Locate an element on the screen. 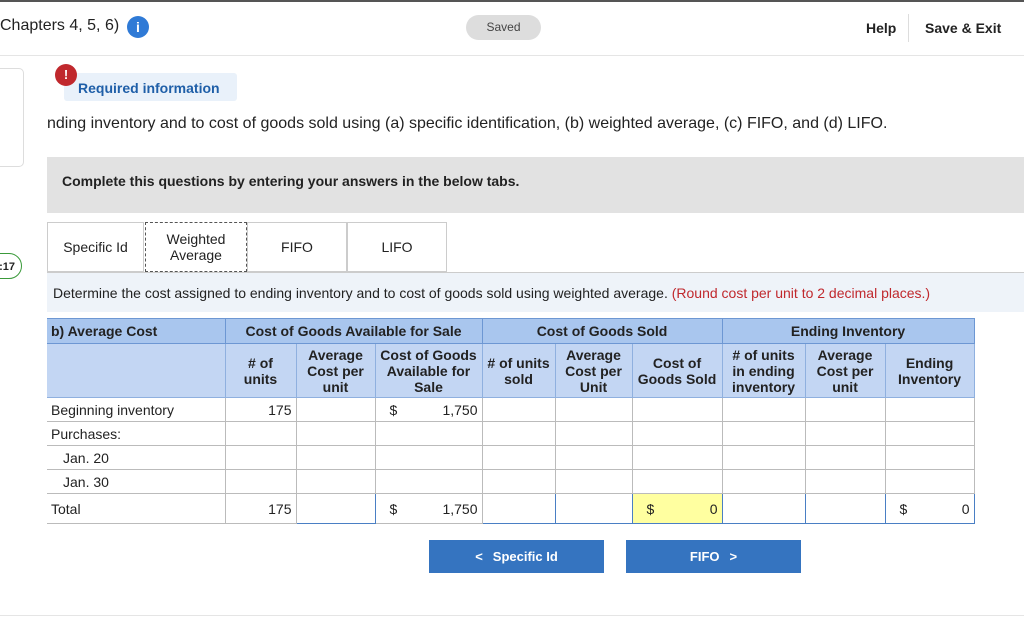 The width and height of the screenshot is (1024, 640). divider is located at coordinates (908, 28).